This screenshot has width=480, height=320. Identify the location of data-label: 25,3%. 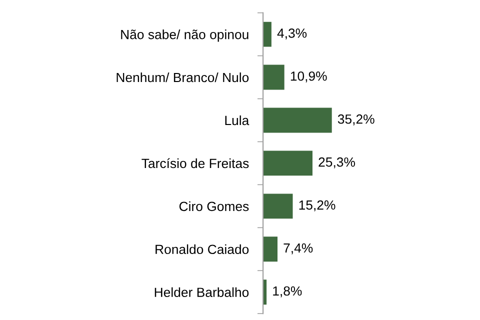
(336, 162).